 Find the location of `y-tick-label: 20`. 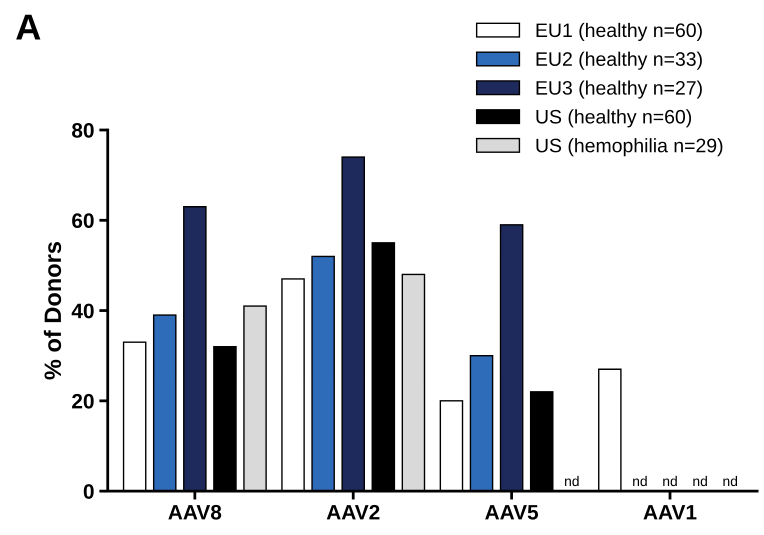

y-tick-label: 20 is located at coordinates (83, 401).